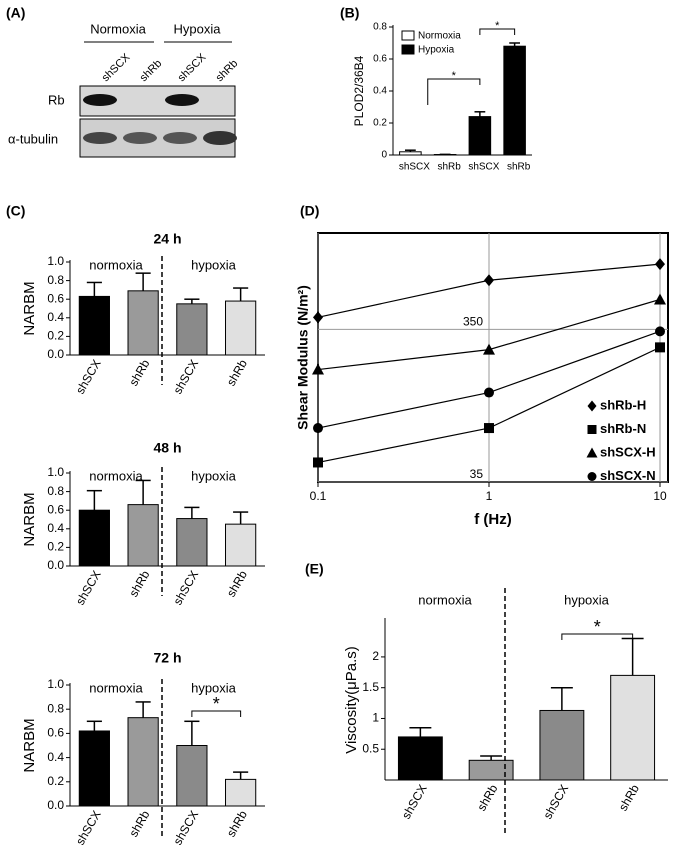 The image size is (675, 853). What do you see at coordinates (349, 13) in the screenshot?
I see `panel-label: (B)` at bounding box center [349, 13].